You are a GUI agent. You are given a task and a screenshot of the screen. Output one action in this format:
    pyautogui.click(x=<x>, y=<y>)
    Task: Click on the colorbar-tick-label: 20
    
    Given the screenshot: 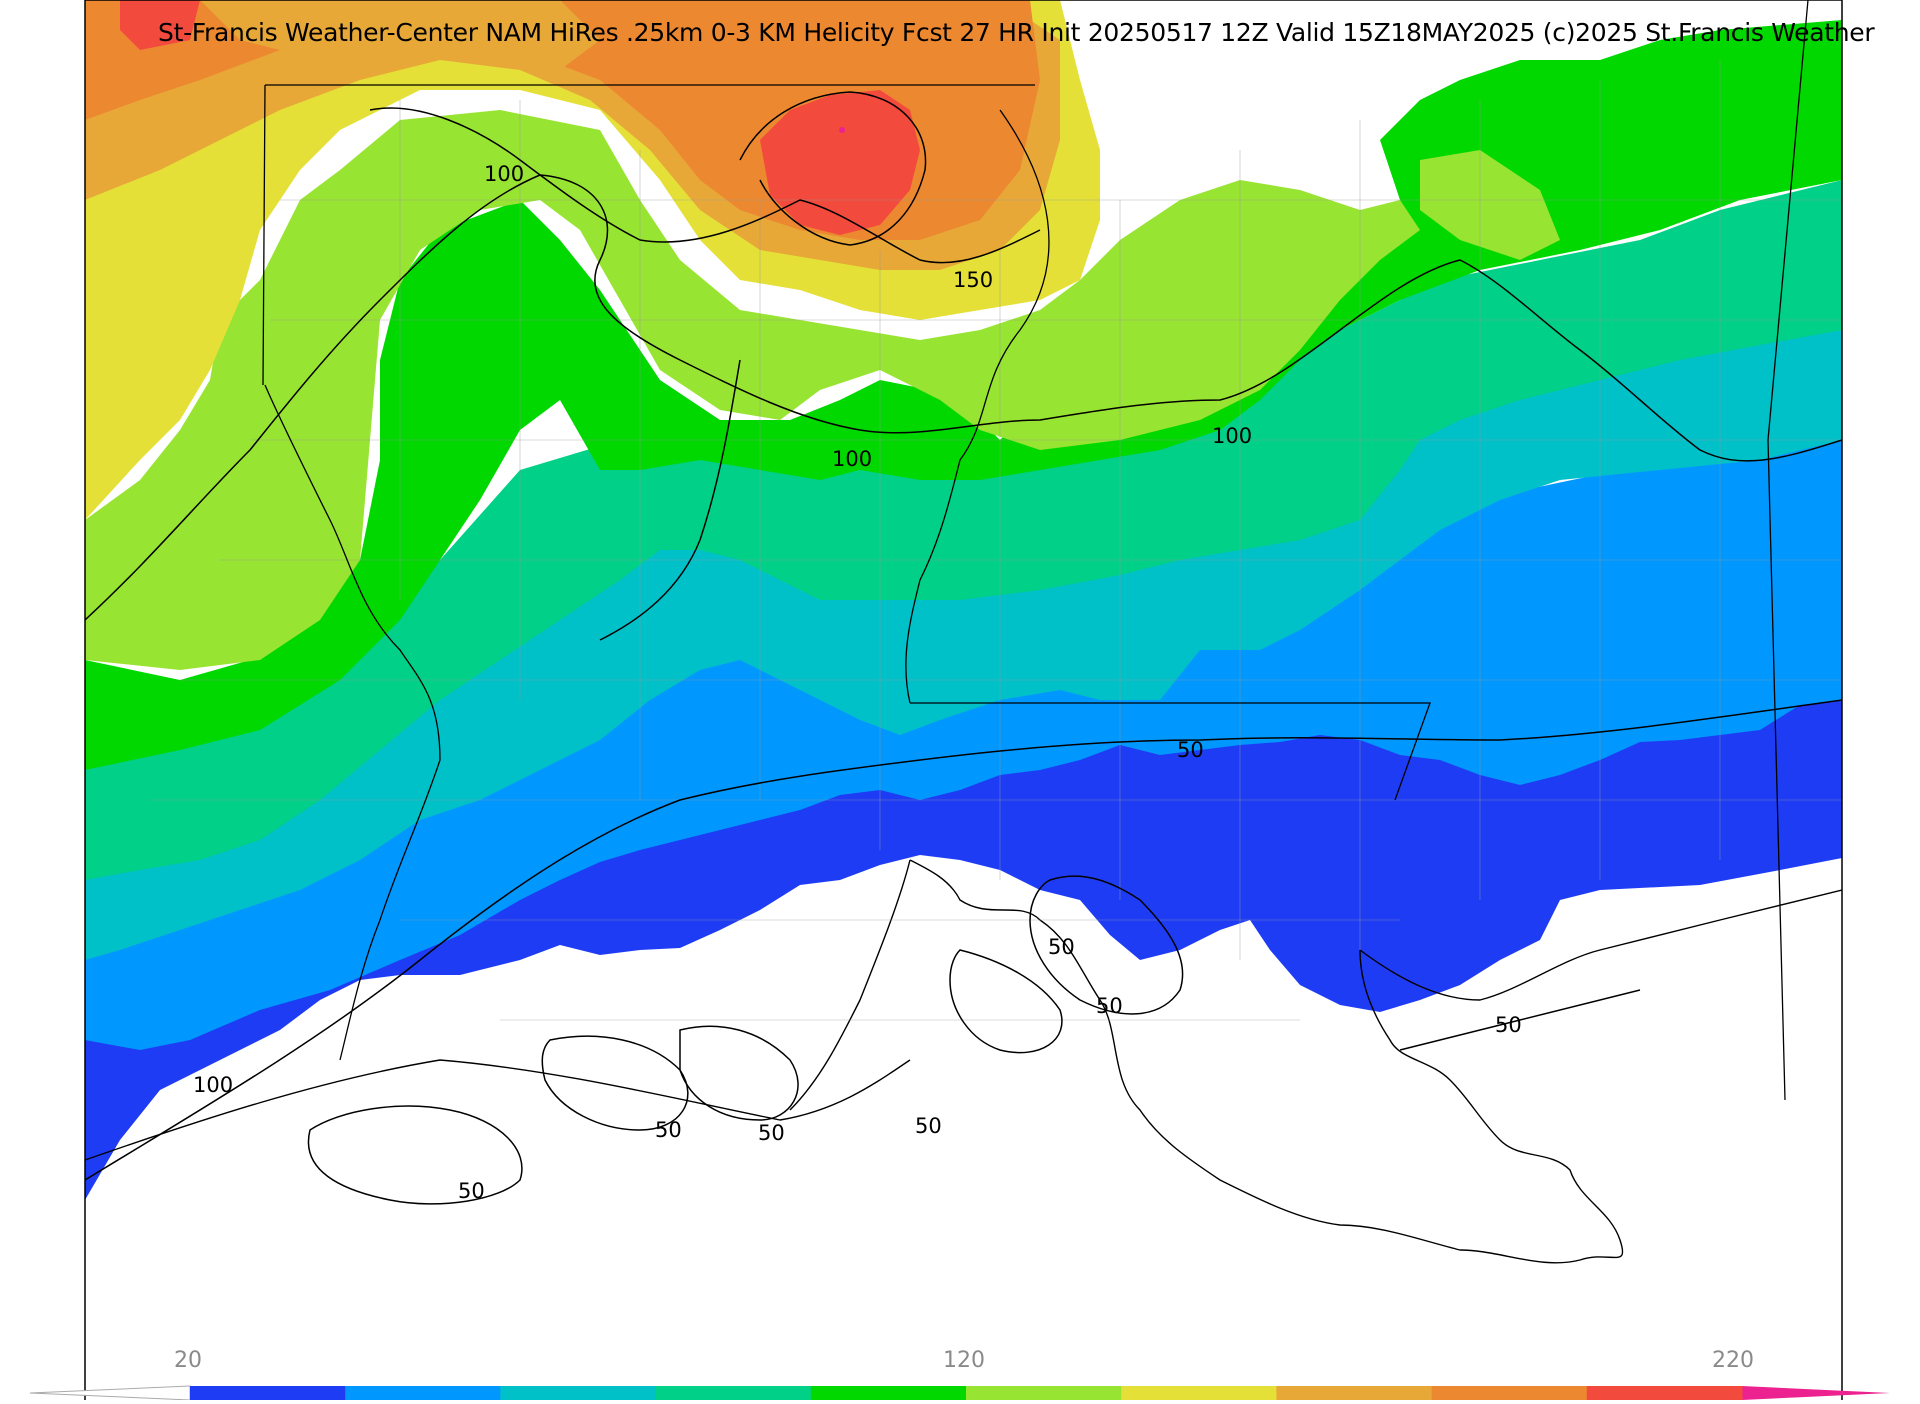 What is the action you would take?
    pyautogui.click(x=188, y=1360)
    